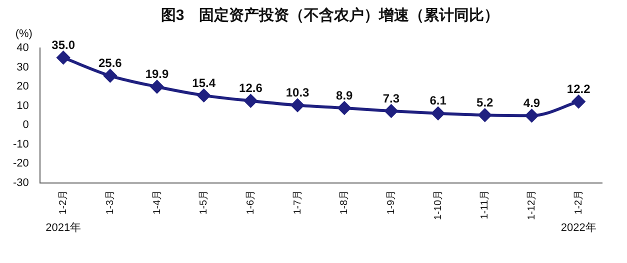 This screenshot has width=627, height=263. Describe the element at coordinates (344, 202) in the screenshot. I see `x-tick-label: 1-8月` at that location.